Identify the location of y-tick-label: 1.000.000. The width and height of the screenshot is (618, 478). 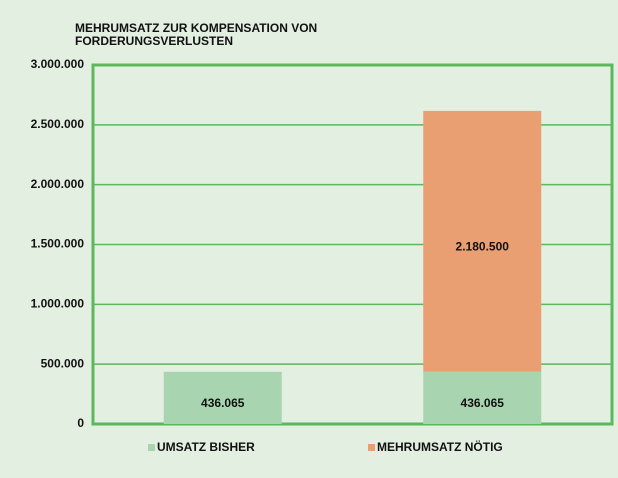
(58, 304).